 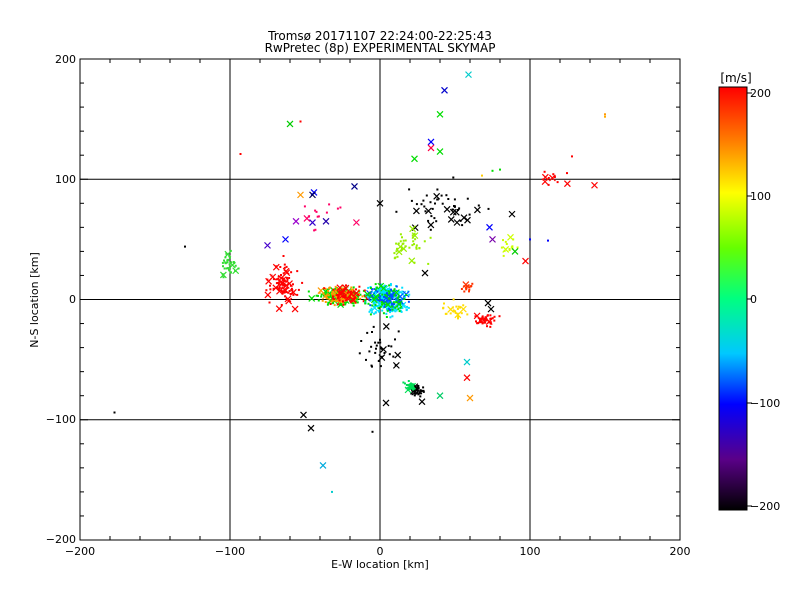 What do you see at coordinates (378, 551) in the screenshot?
I see `x-tick-labels: −200 −100 0 100 200` at bounding box center [378, 551].